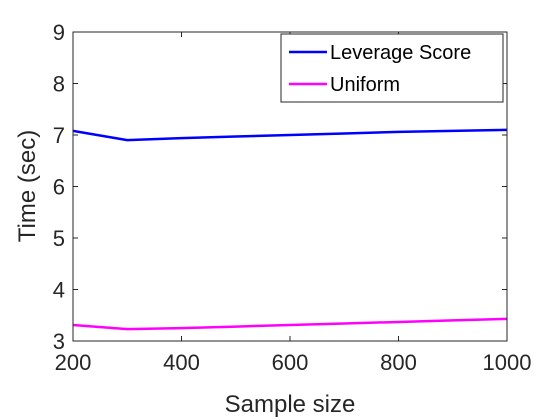 Image resolution: width=560 pixels, height=420 pixels. Describe the element at coordinates (290, 404) in the screenshot. I see `x-axis-label: Sample size` at that location.